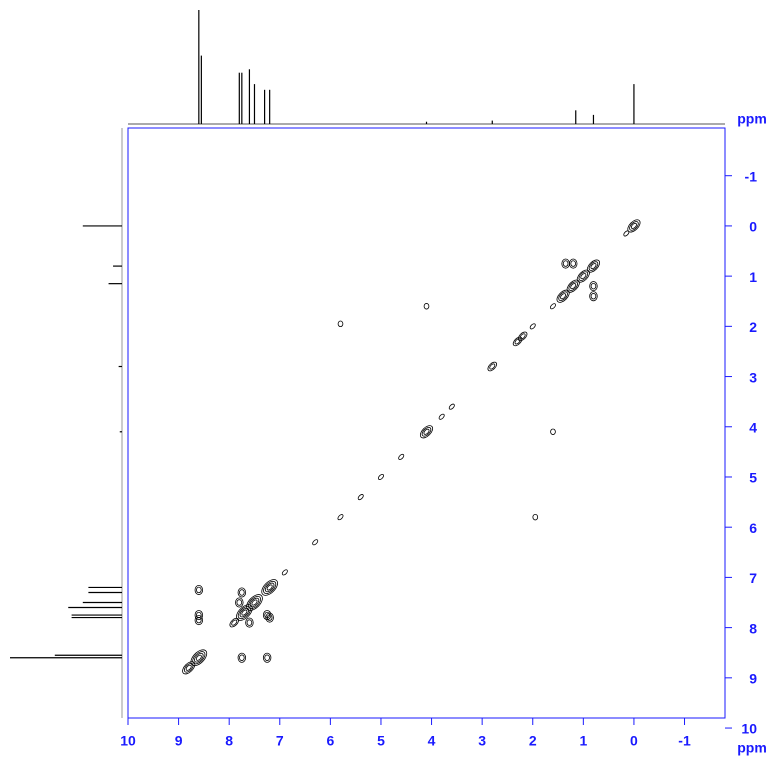  I want to click on y-tick-label: -1, so click(751, 176).